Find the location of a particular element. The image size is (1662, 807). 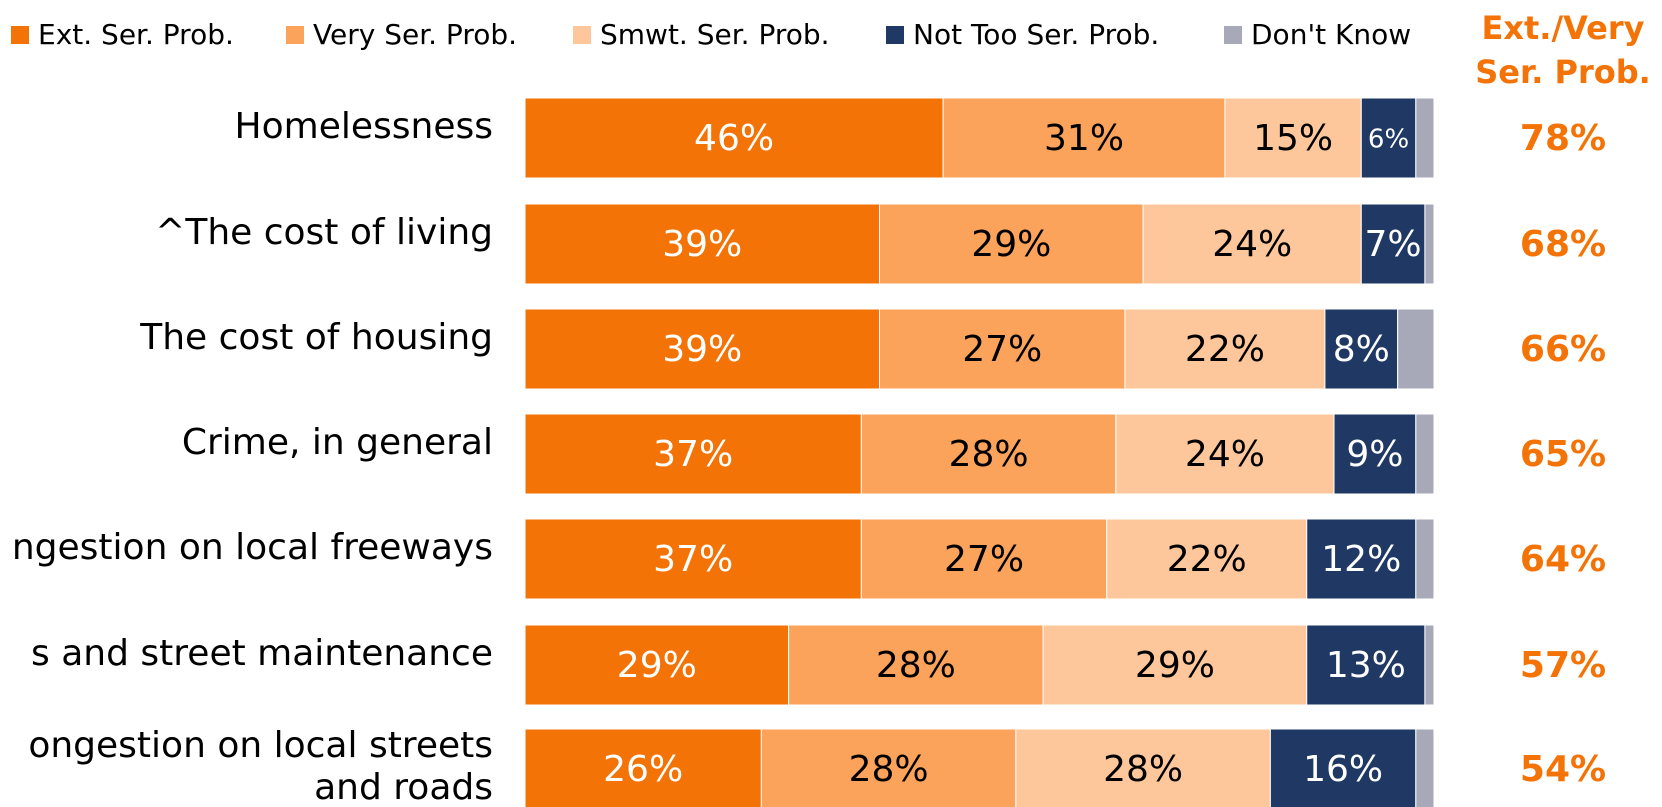

value-label: 16% is located at coordinates (1343, 769).